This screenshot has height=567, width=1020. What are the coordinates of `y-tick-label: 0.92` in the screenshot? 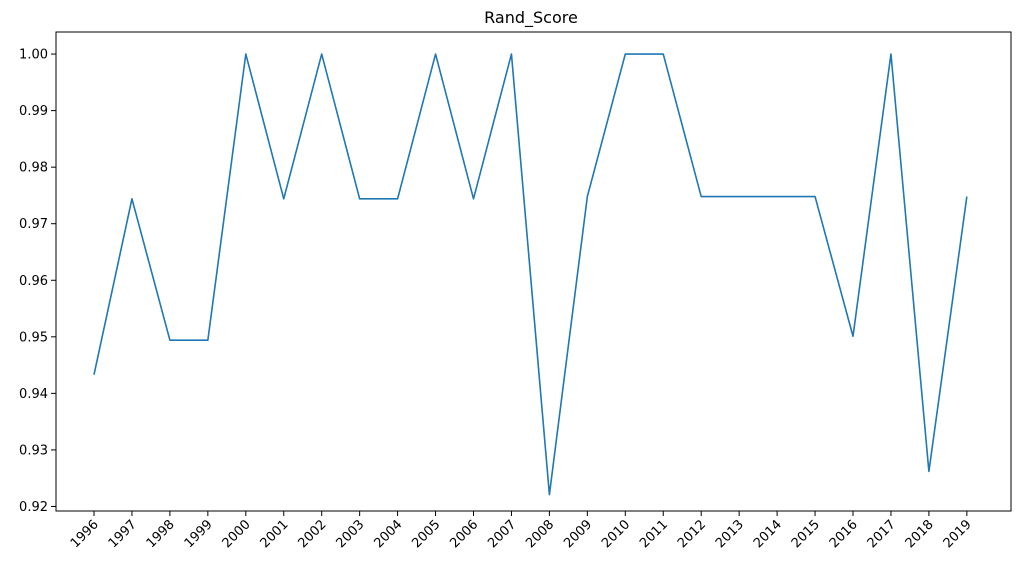 It's located at (33, 507).